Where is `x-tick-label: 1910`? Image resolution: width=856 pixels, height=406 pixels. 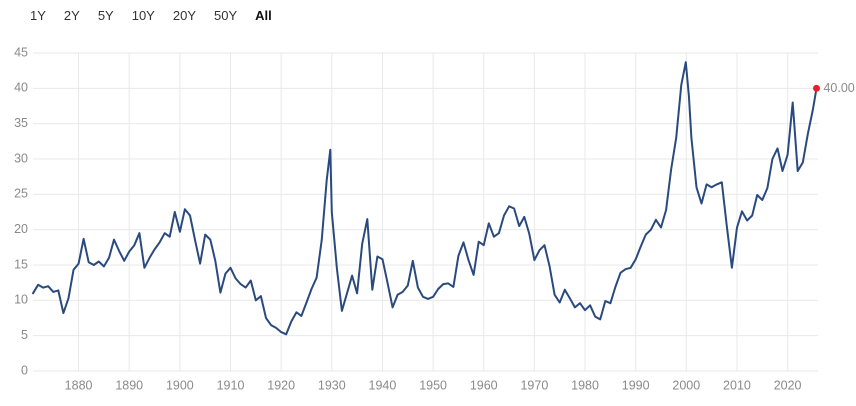
x-tick-label: 1910 is located at coordinates (231, 385).